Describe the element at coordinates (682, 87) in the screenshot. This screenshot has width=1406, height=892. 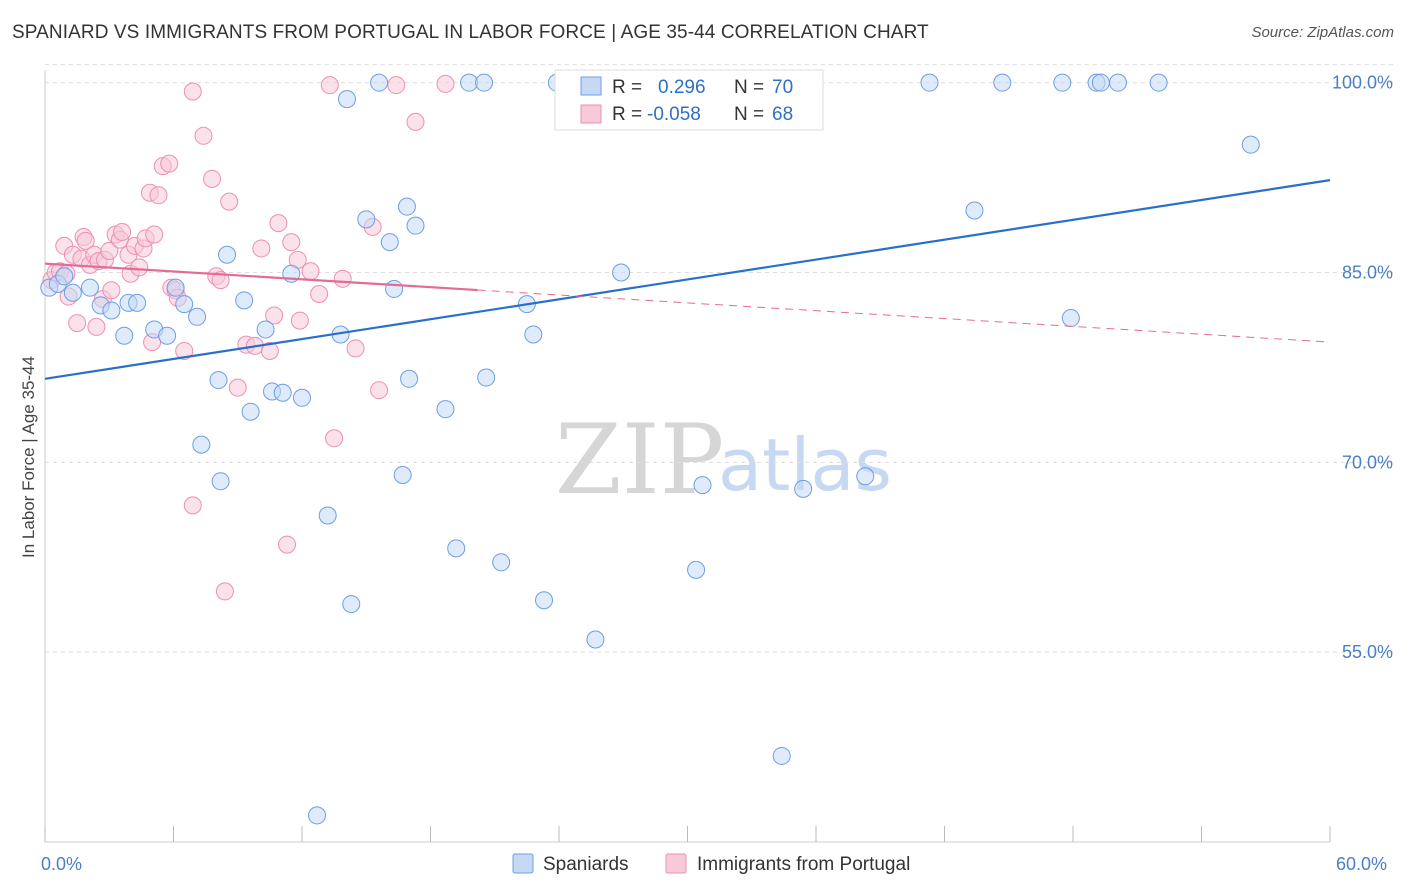
I see `legend-r-value-1: 0.296` at that location.